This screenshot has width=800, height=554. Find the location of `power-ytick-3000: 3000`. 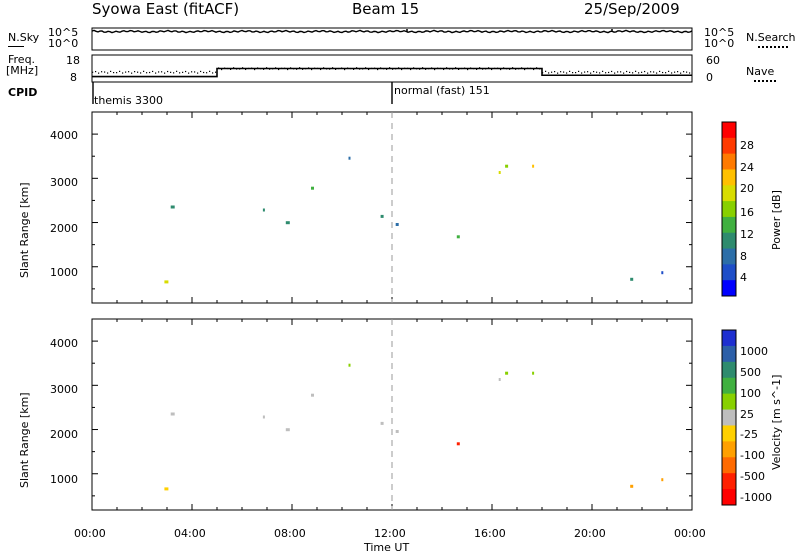

power-ytick-3000: 3000 is located at coordinates (64, 182).